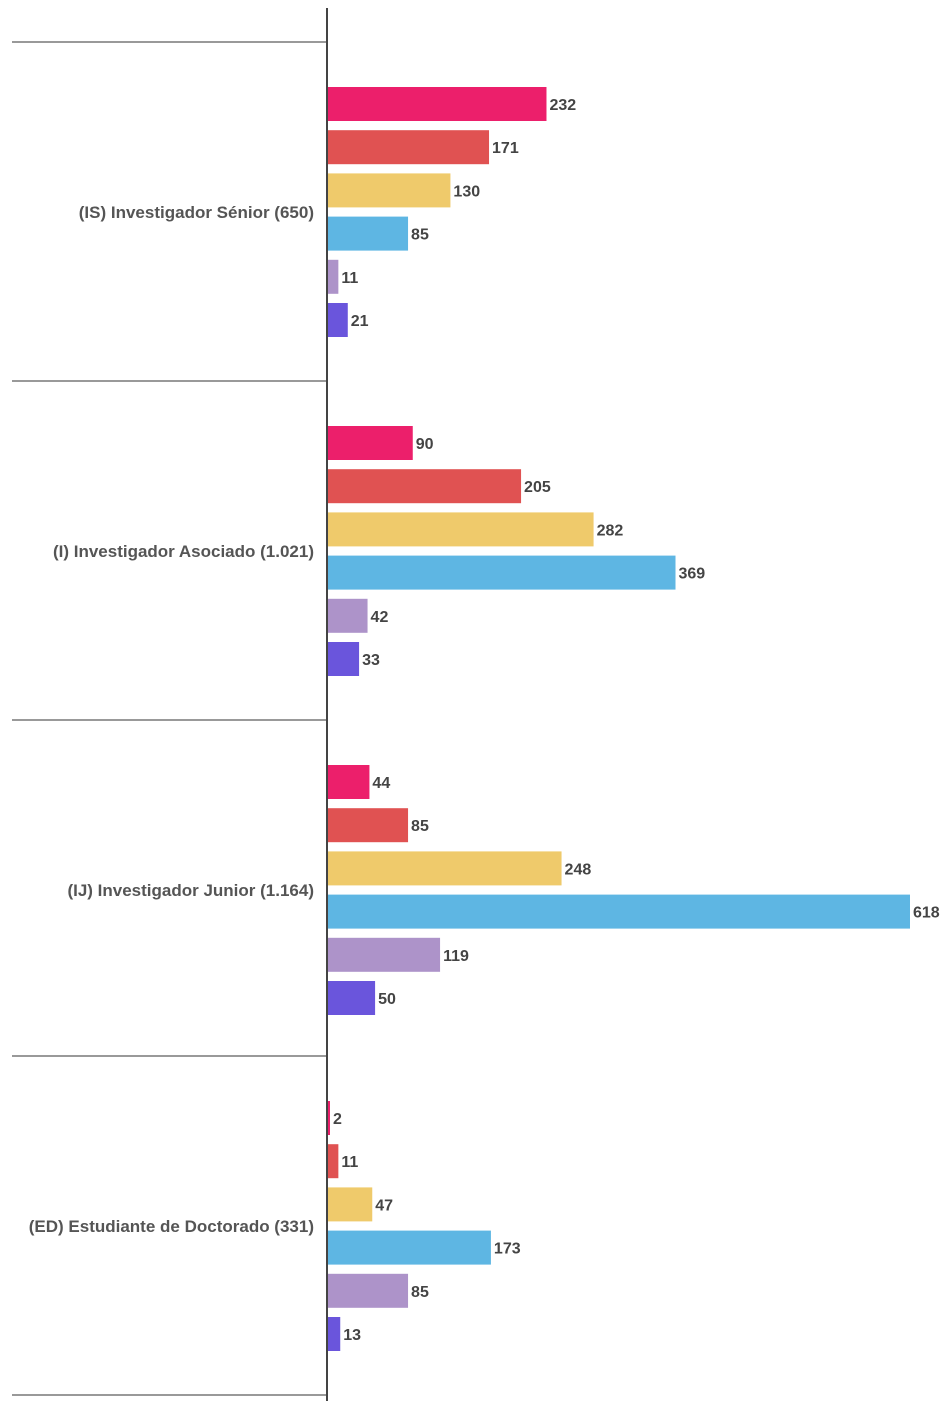  Describe the element at coordinates (183, 551) in the screenshot. I see `category-label: (I) Investigador Asociado (1.021)` at that location.